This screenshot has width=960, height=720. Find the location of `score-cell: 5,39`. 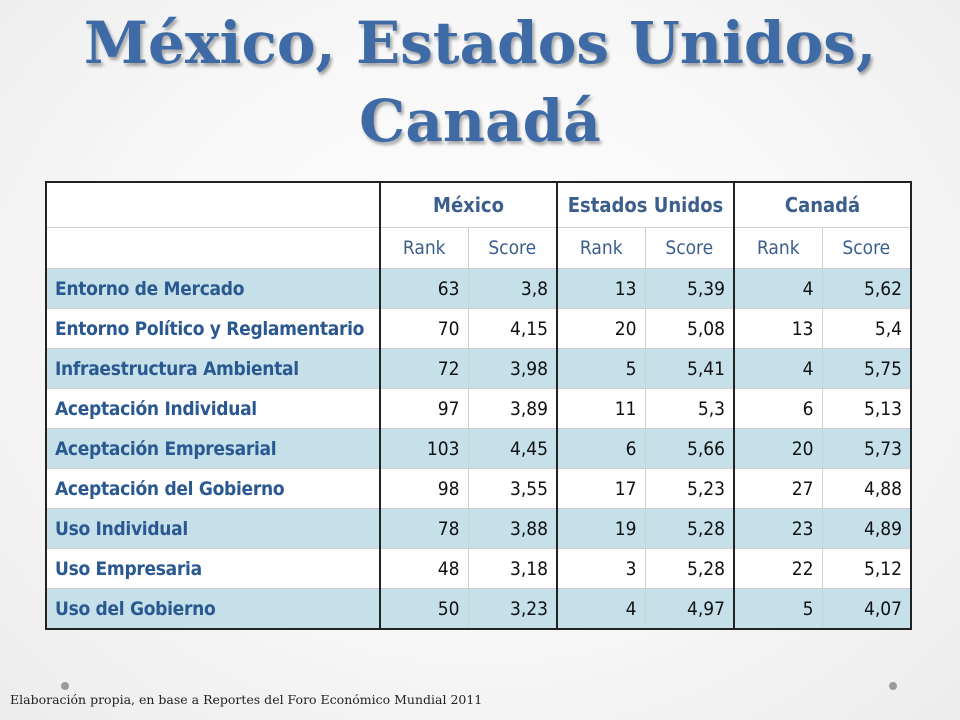

score-cell: 5,39 is located at coordinates (690, 288).